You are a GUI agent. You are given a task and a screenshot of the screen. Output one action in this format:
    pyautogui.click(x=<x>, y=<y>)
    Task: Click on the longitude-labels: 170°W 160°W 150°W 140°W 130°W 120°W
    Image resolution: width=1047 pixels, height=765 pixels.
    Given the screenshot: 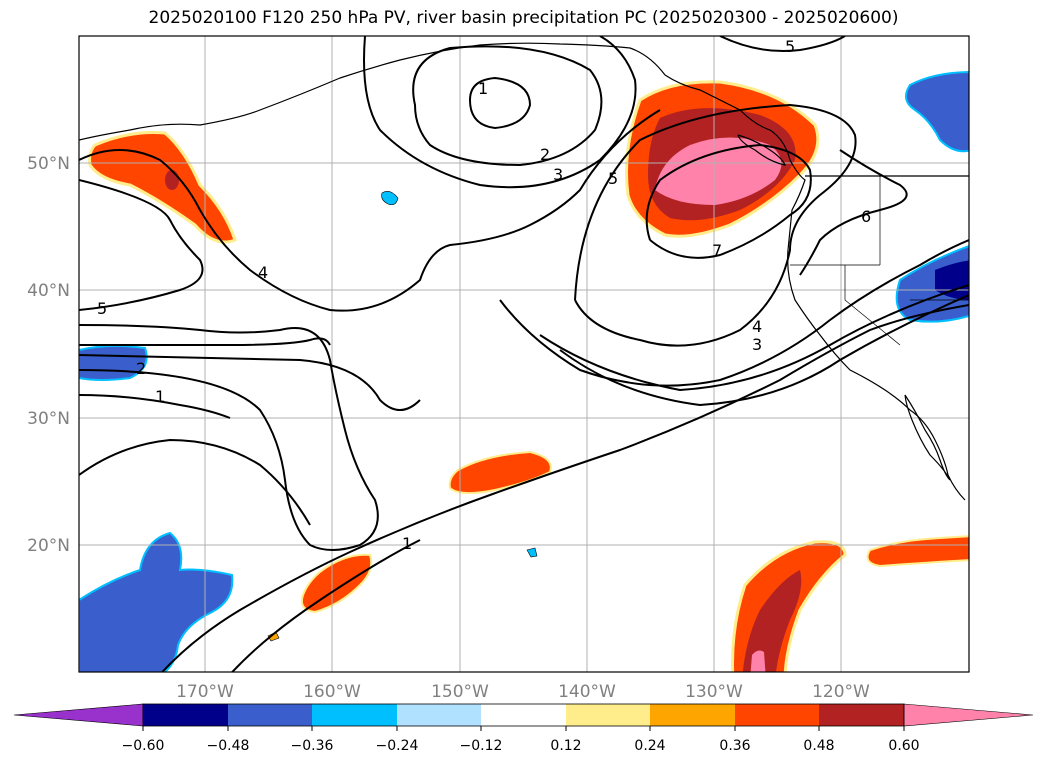 What is the action you would take?
    pyautogui.click(x=523, y=692)
    